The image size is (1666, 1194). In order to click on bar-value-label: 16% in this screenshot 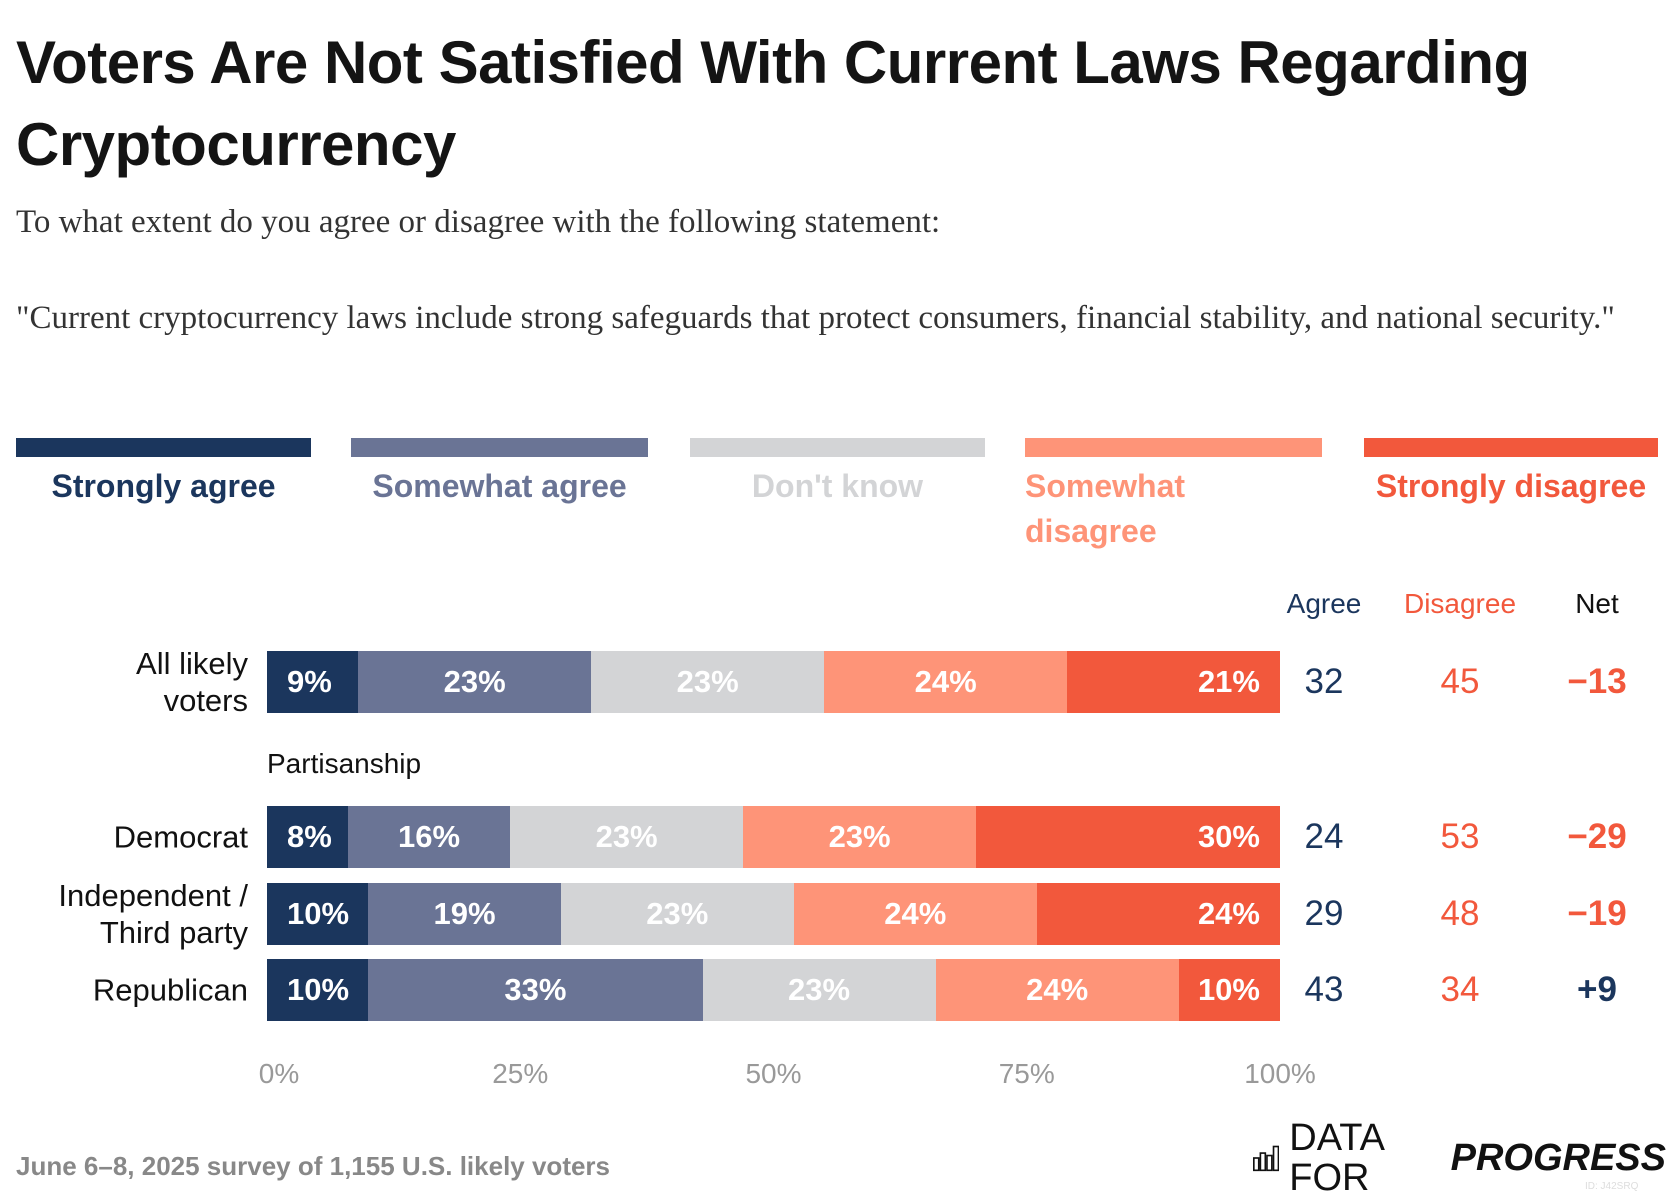, I will do `click(429, 836)`.